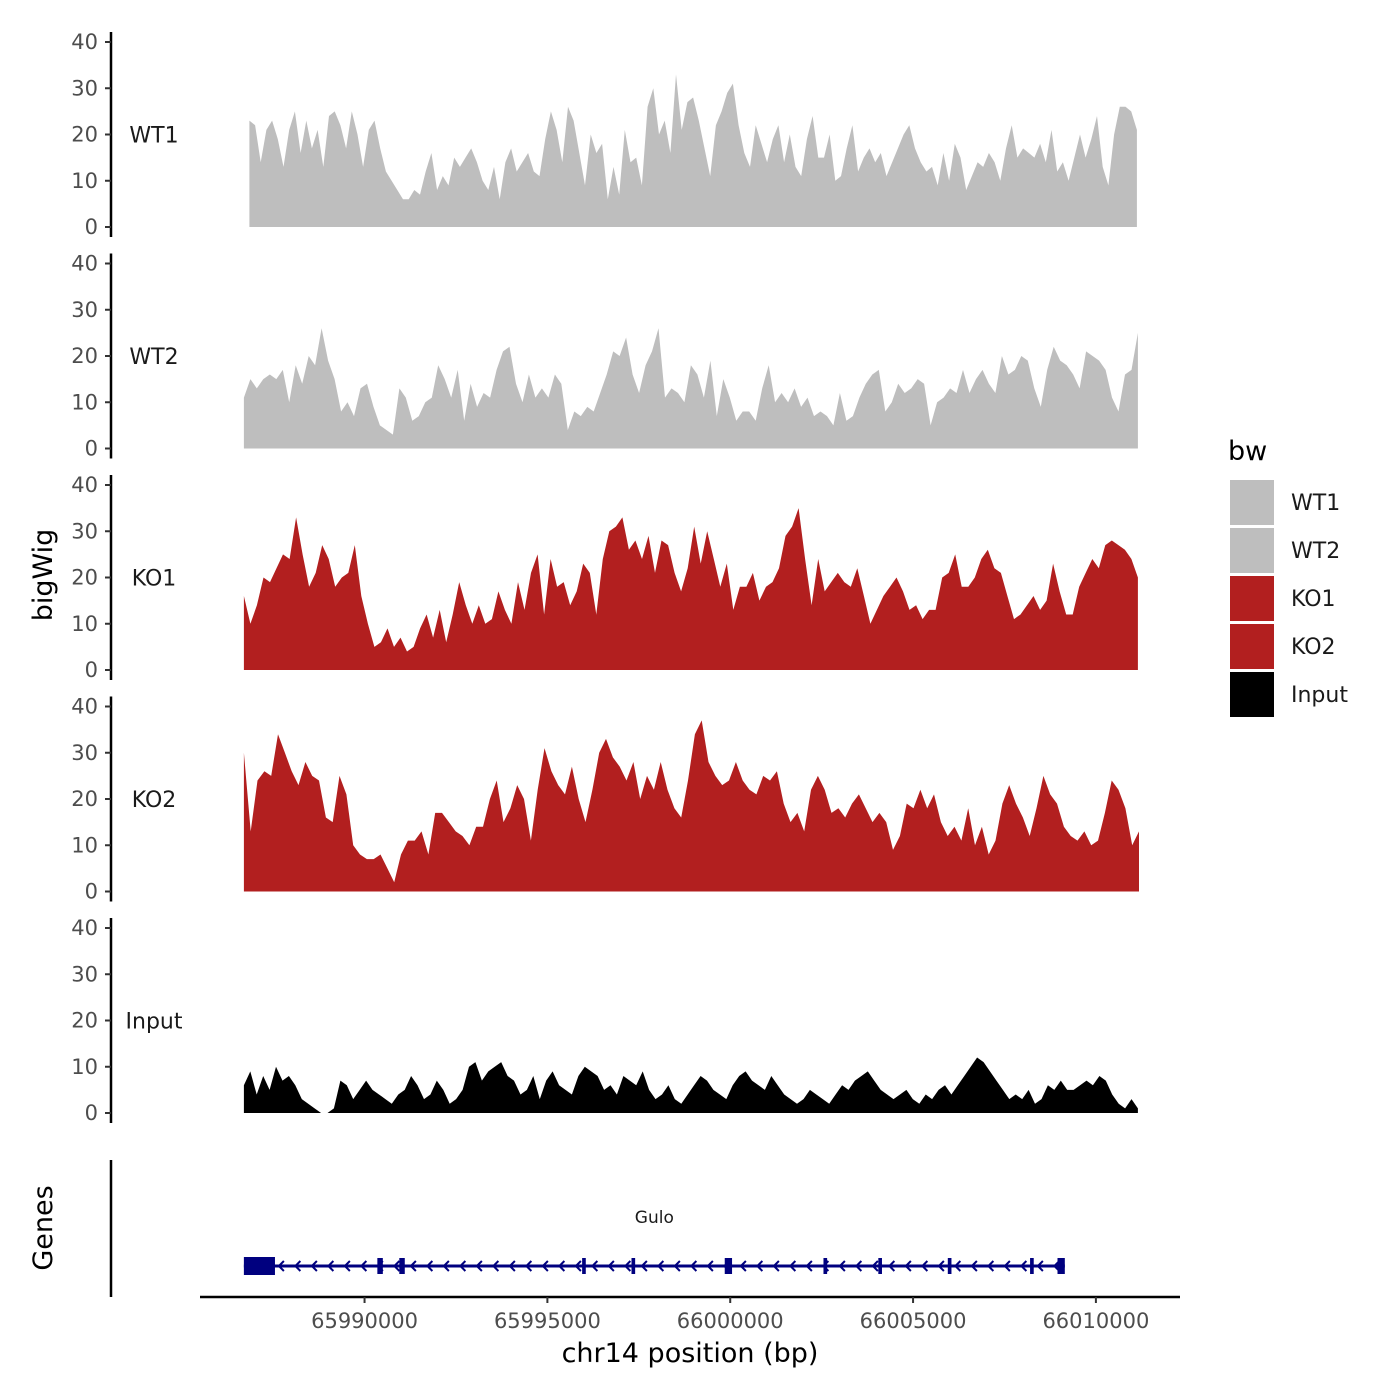  Describe the element at coordinates (153, 357) in the screenshot. I see `track-label: WT2` at that location.